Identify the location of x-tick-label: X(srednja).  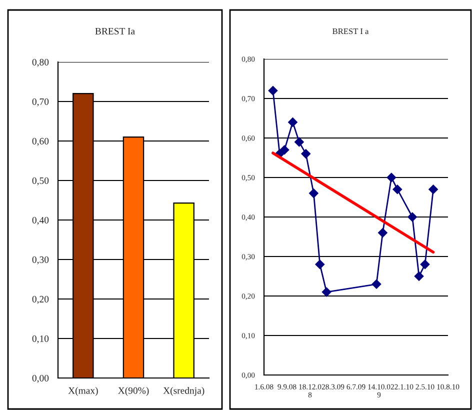
(183, 391).